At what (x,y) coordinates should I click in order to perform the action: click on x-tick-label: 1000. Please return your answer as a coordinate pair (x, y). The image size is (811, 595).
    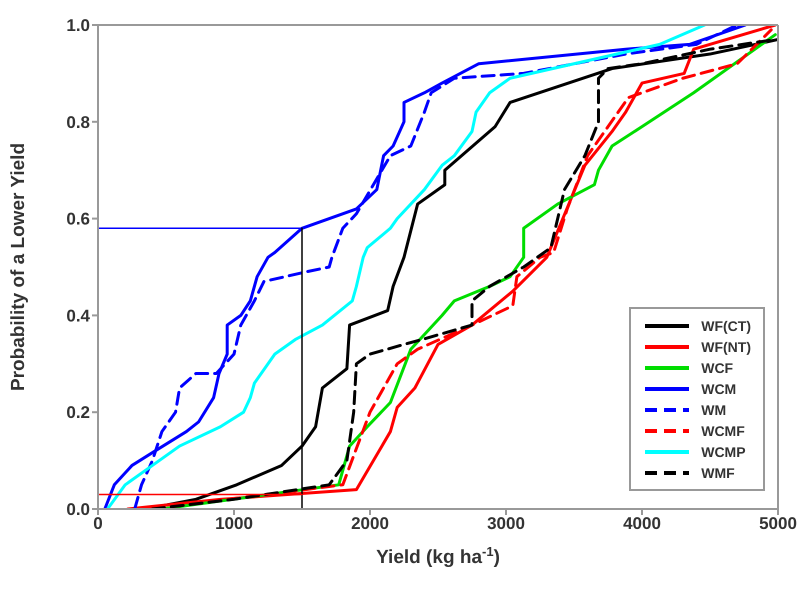
    Looking at the image, I should click on (234, 524).